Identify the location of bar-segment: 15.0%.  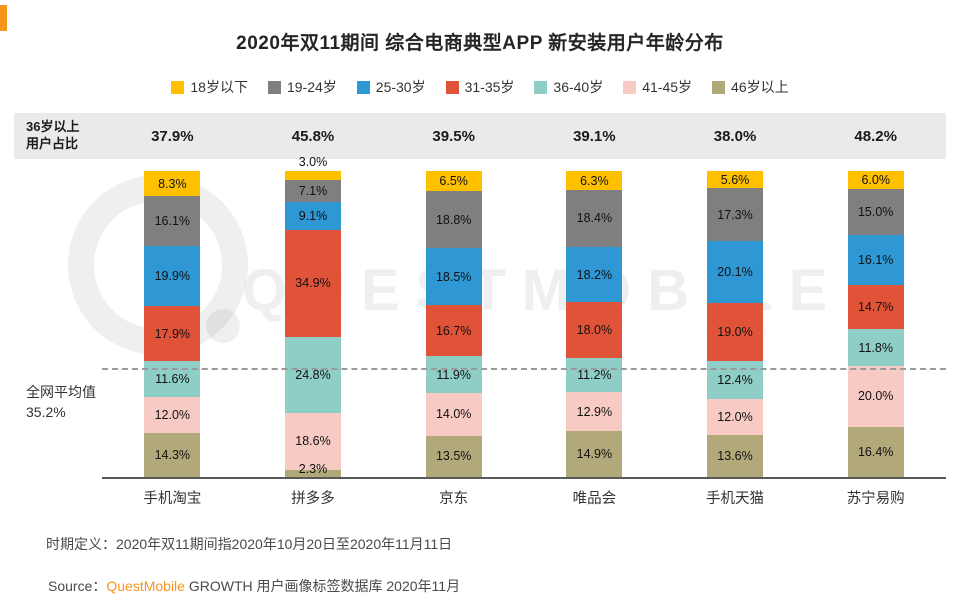
(875, 212).